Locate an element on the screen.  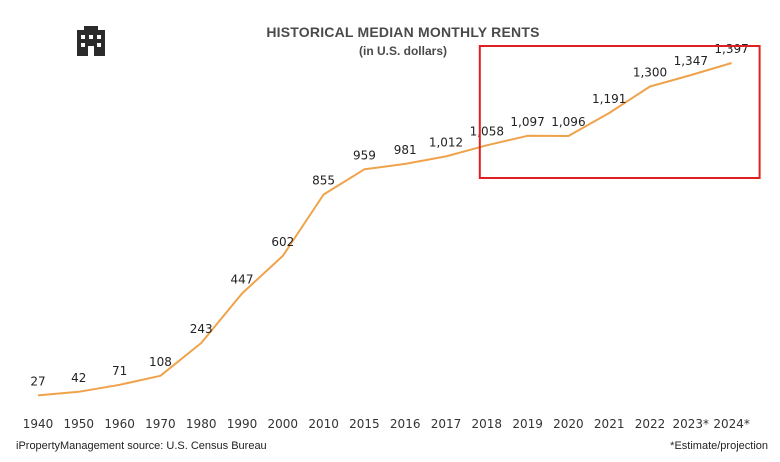
x-tick-label: 2022 is located at coordinates (650, 424).